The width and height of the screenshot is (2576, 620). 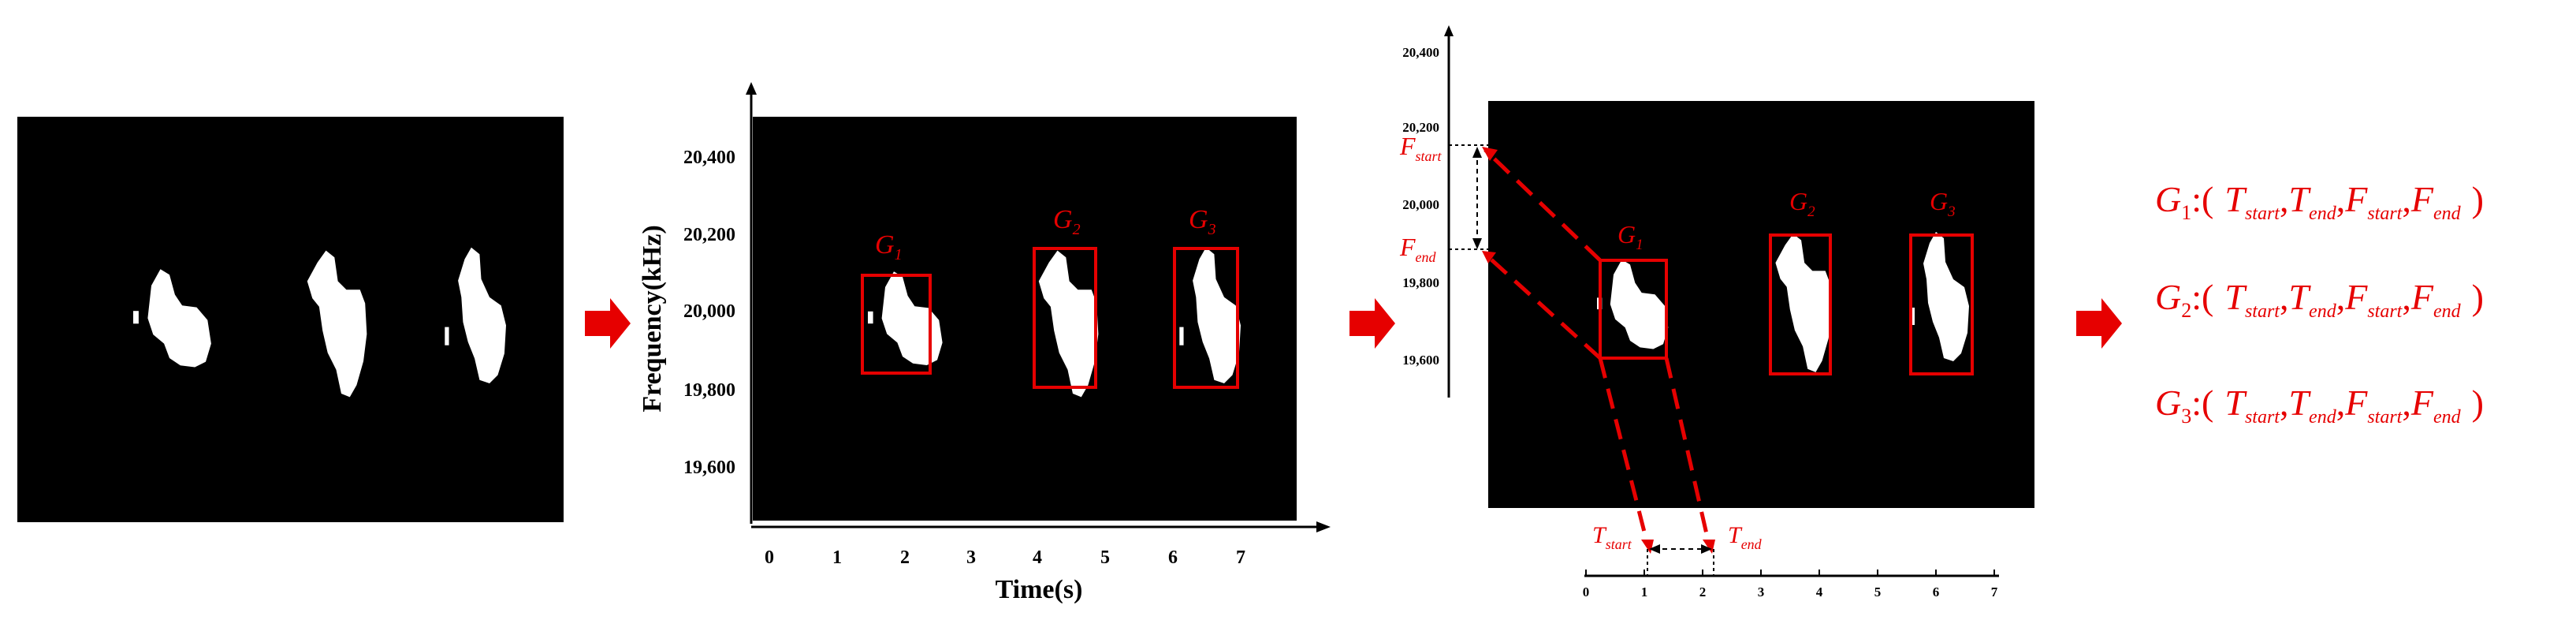 What do you see at coordinates (1449, 31) in the screenshot?
I see `panel-3-y-axis-arrowhead` at bounding box center [1449, 31].